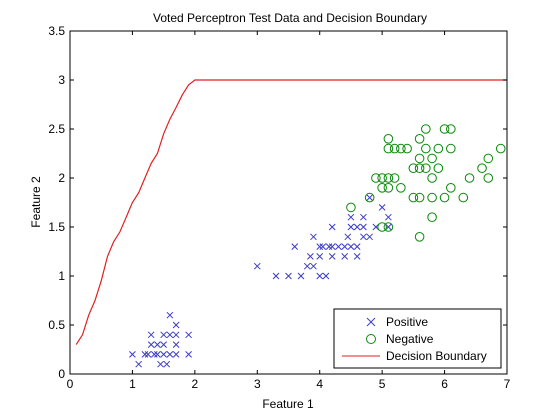 This screenshot has height=420, width=560. What do you see at coordinates (70, 384) in the screenshot?
I see `x-tick-label: 0` at bounding box center [70, 384].